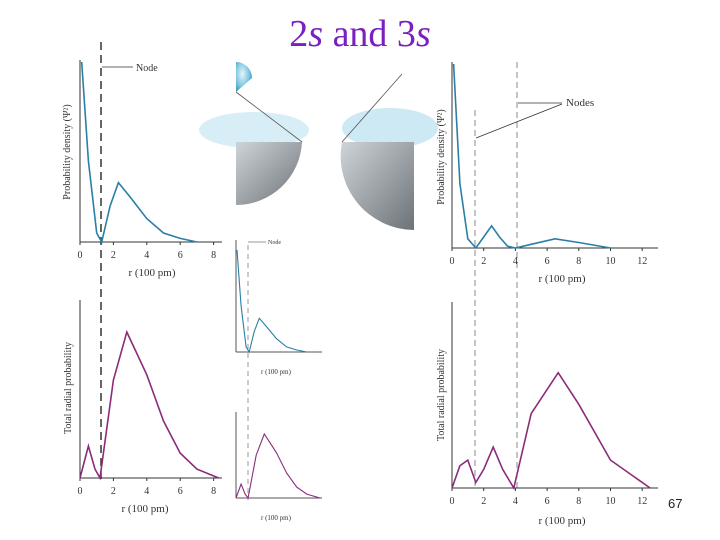 The width and height of the screenshot is (720, 540). I want to click on nodes-pointer-b, so click(519, 121).